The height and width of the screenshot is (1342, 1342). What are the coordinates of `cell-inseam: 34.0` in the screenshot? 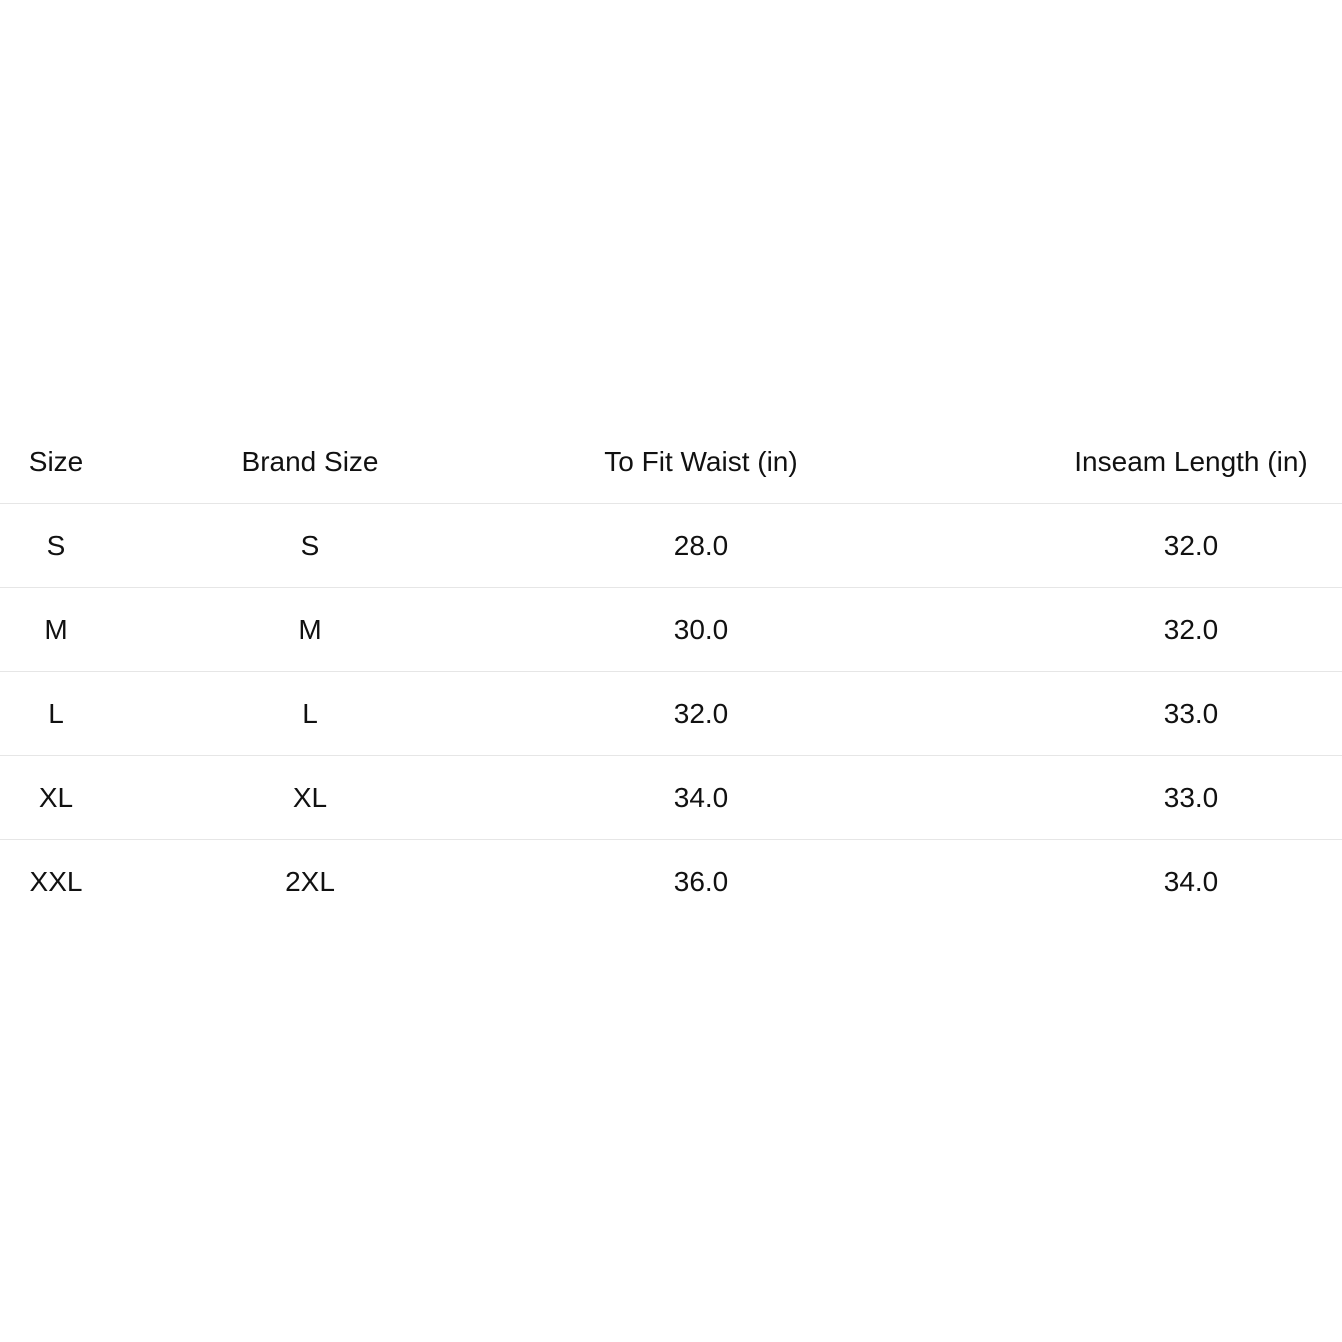 It's located at (1191, 881).